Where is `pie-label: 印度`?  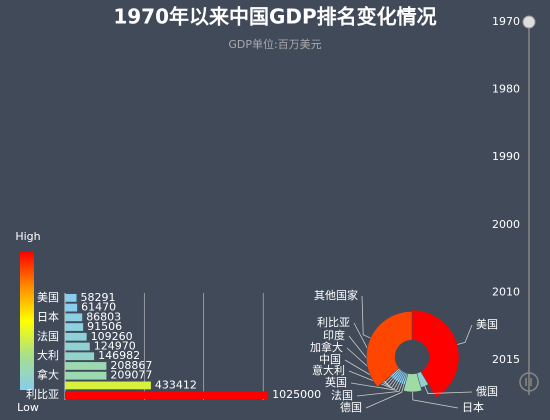 pie-label: 印度 is located at coordinates (334, 335).